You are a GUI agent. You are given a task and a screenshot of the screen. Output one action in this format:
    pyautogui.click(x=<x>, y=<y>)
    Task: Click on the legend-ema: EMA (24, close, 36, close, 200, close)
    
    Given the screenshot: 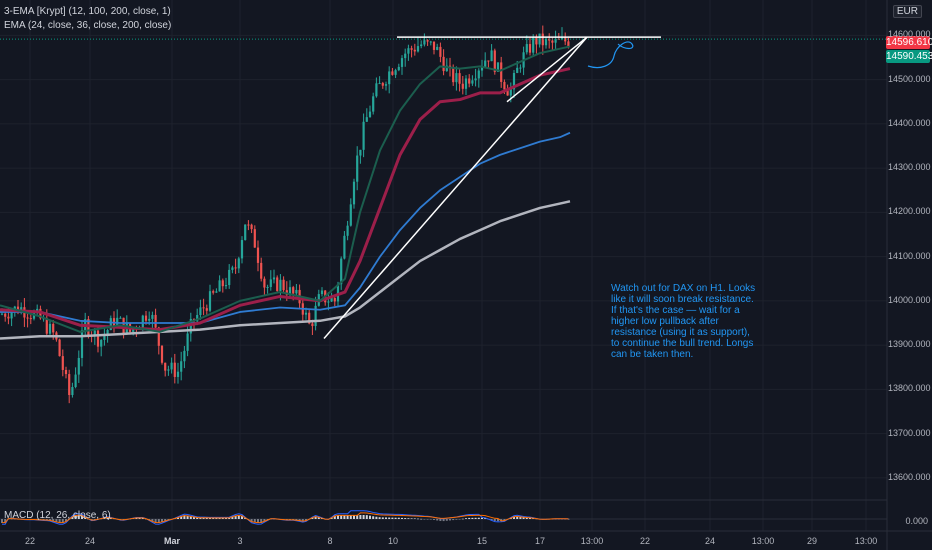 What is the action you would take?
    pyautogui.click(x=88, y=25)
    